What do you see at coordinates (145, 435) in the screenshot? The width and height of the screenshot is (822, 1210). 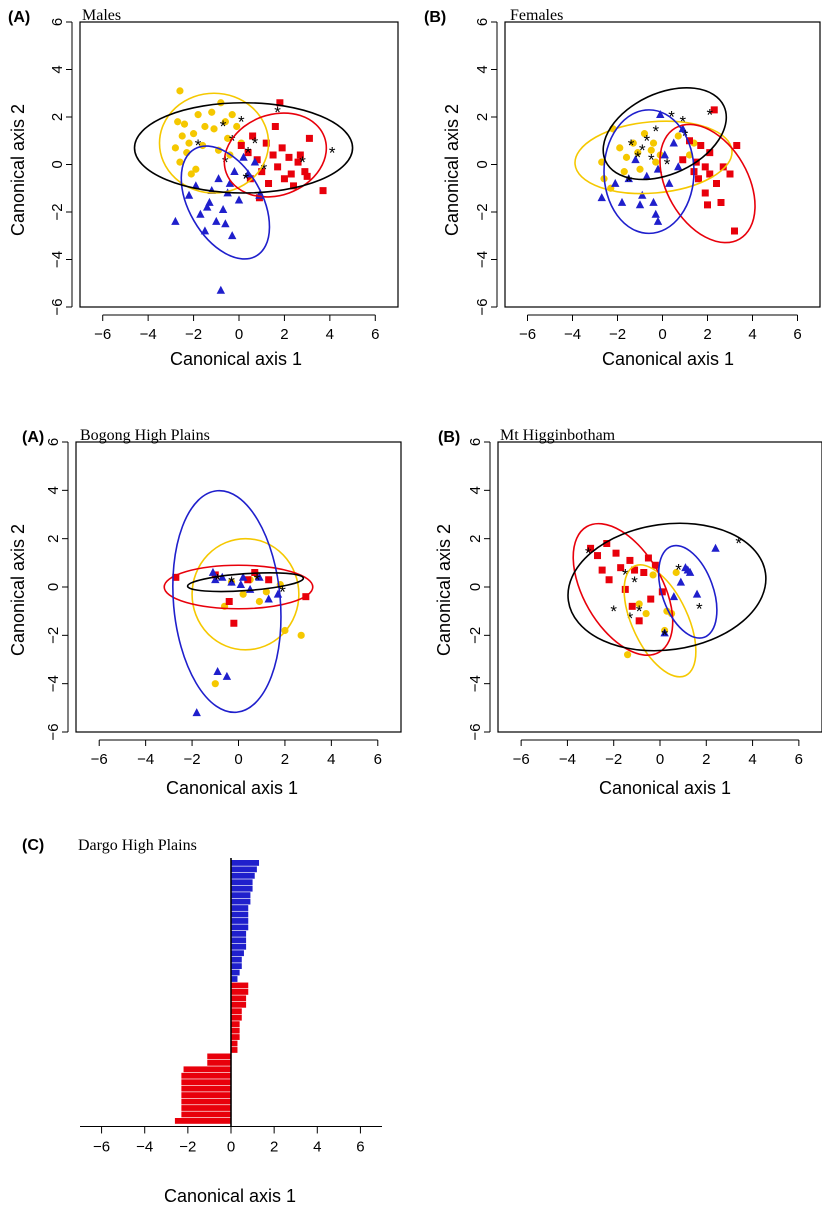 I see `panel-title: Bogong High Plains` at bounding box center [145, 435].